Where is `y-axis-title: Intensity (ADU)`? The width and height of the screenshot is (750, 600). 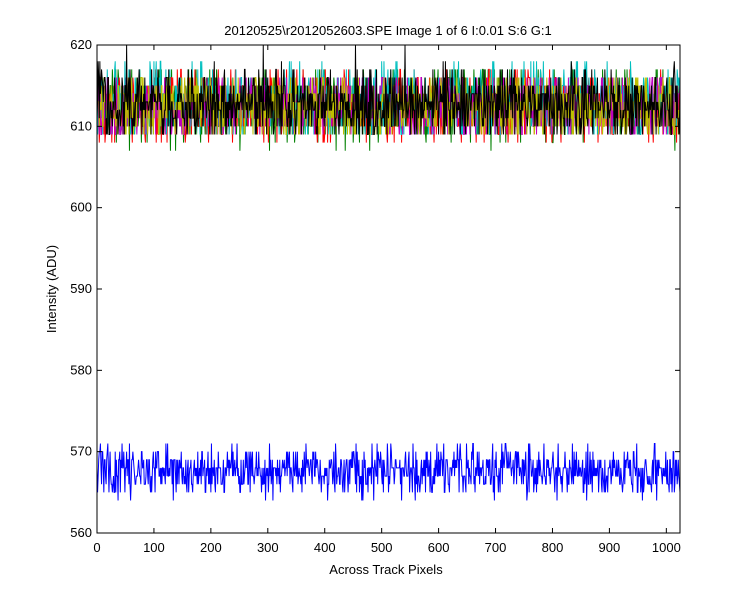 y-axis-title: Intensity (ADU) is located at coordinates (51, 289).